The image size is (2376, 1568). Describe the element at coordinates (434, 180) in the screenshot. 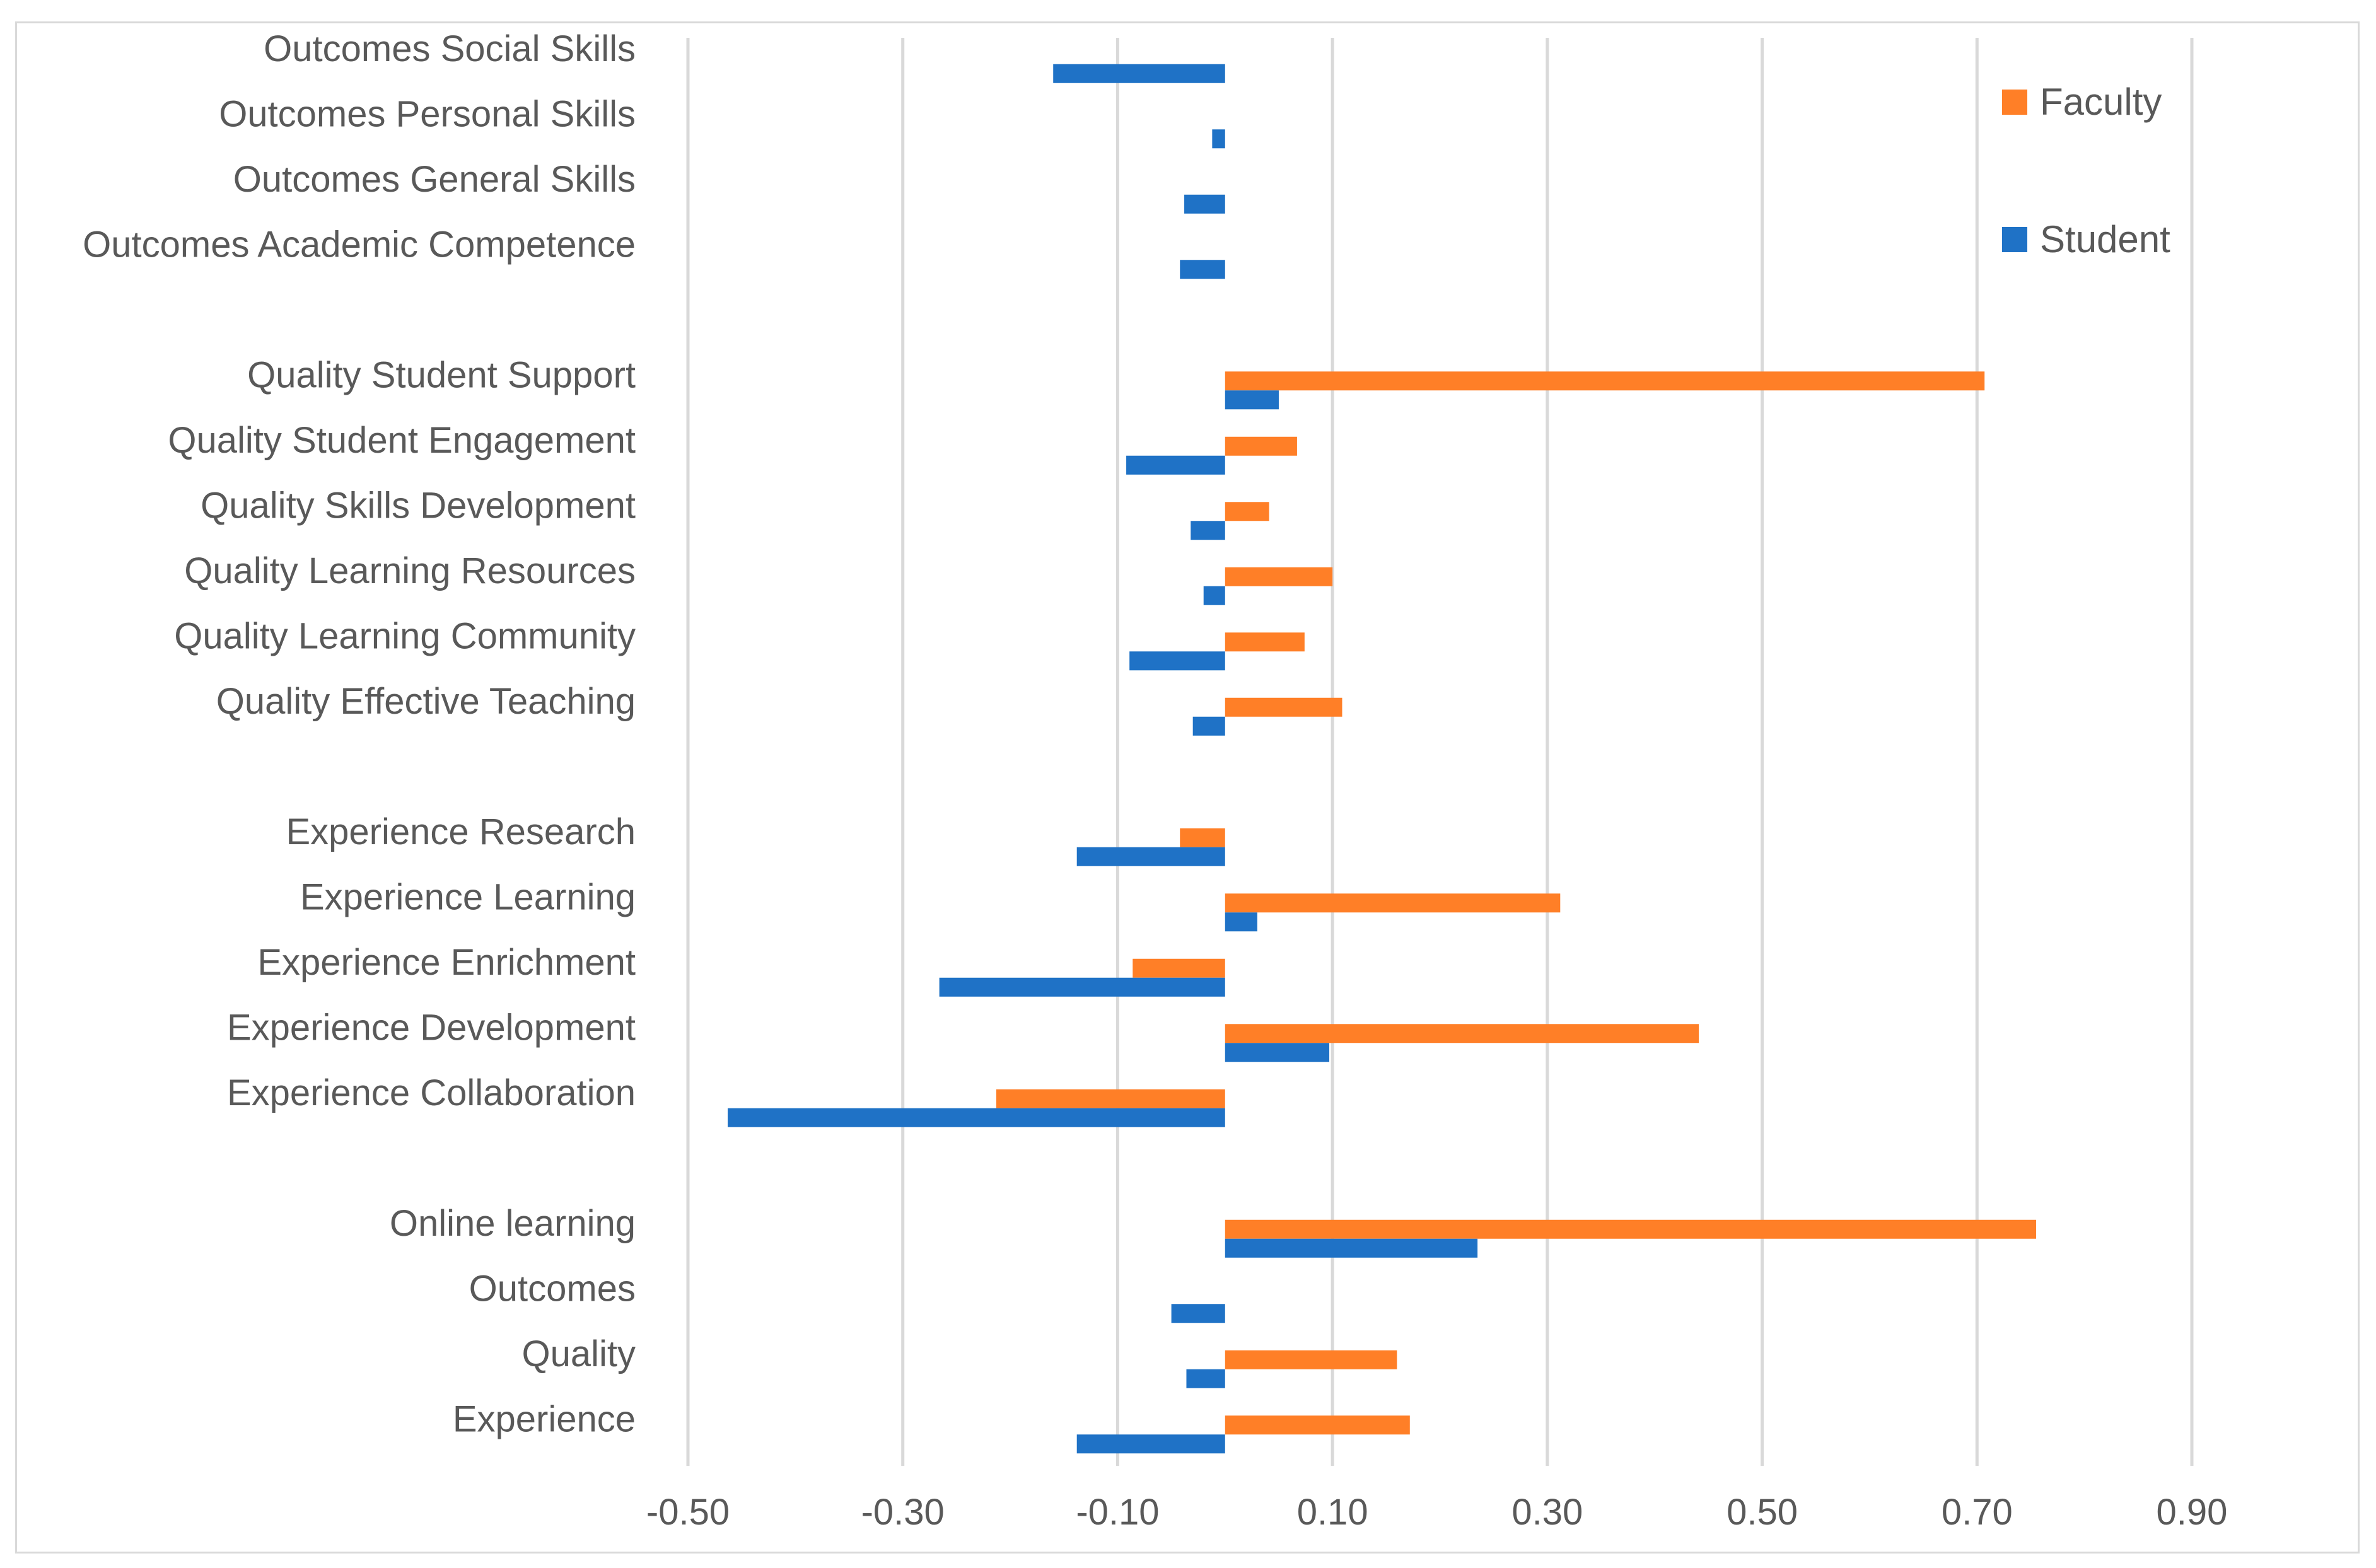

I see `category-label: Outcomes General Skills` at that location.